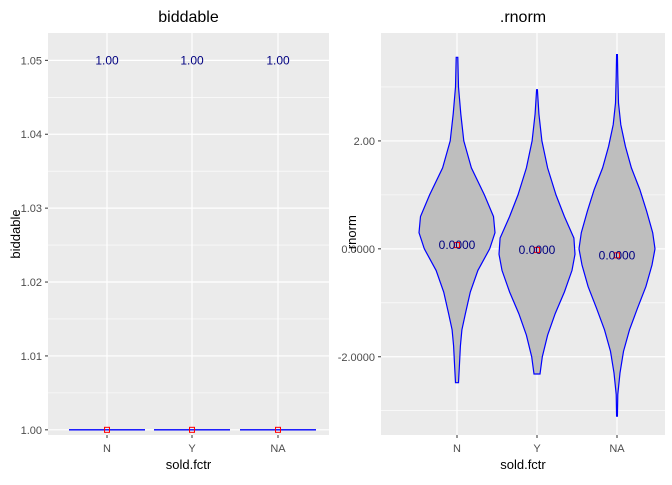  Describe the element at coordinates (537, 232) in the screenshot. I see `violin-y` at that location.